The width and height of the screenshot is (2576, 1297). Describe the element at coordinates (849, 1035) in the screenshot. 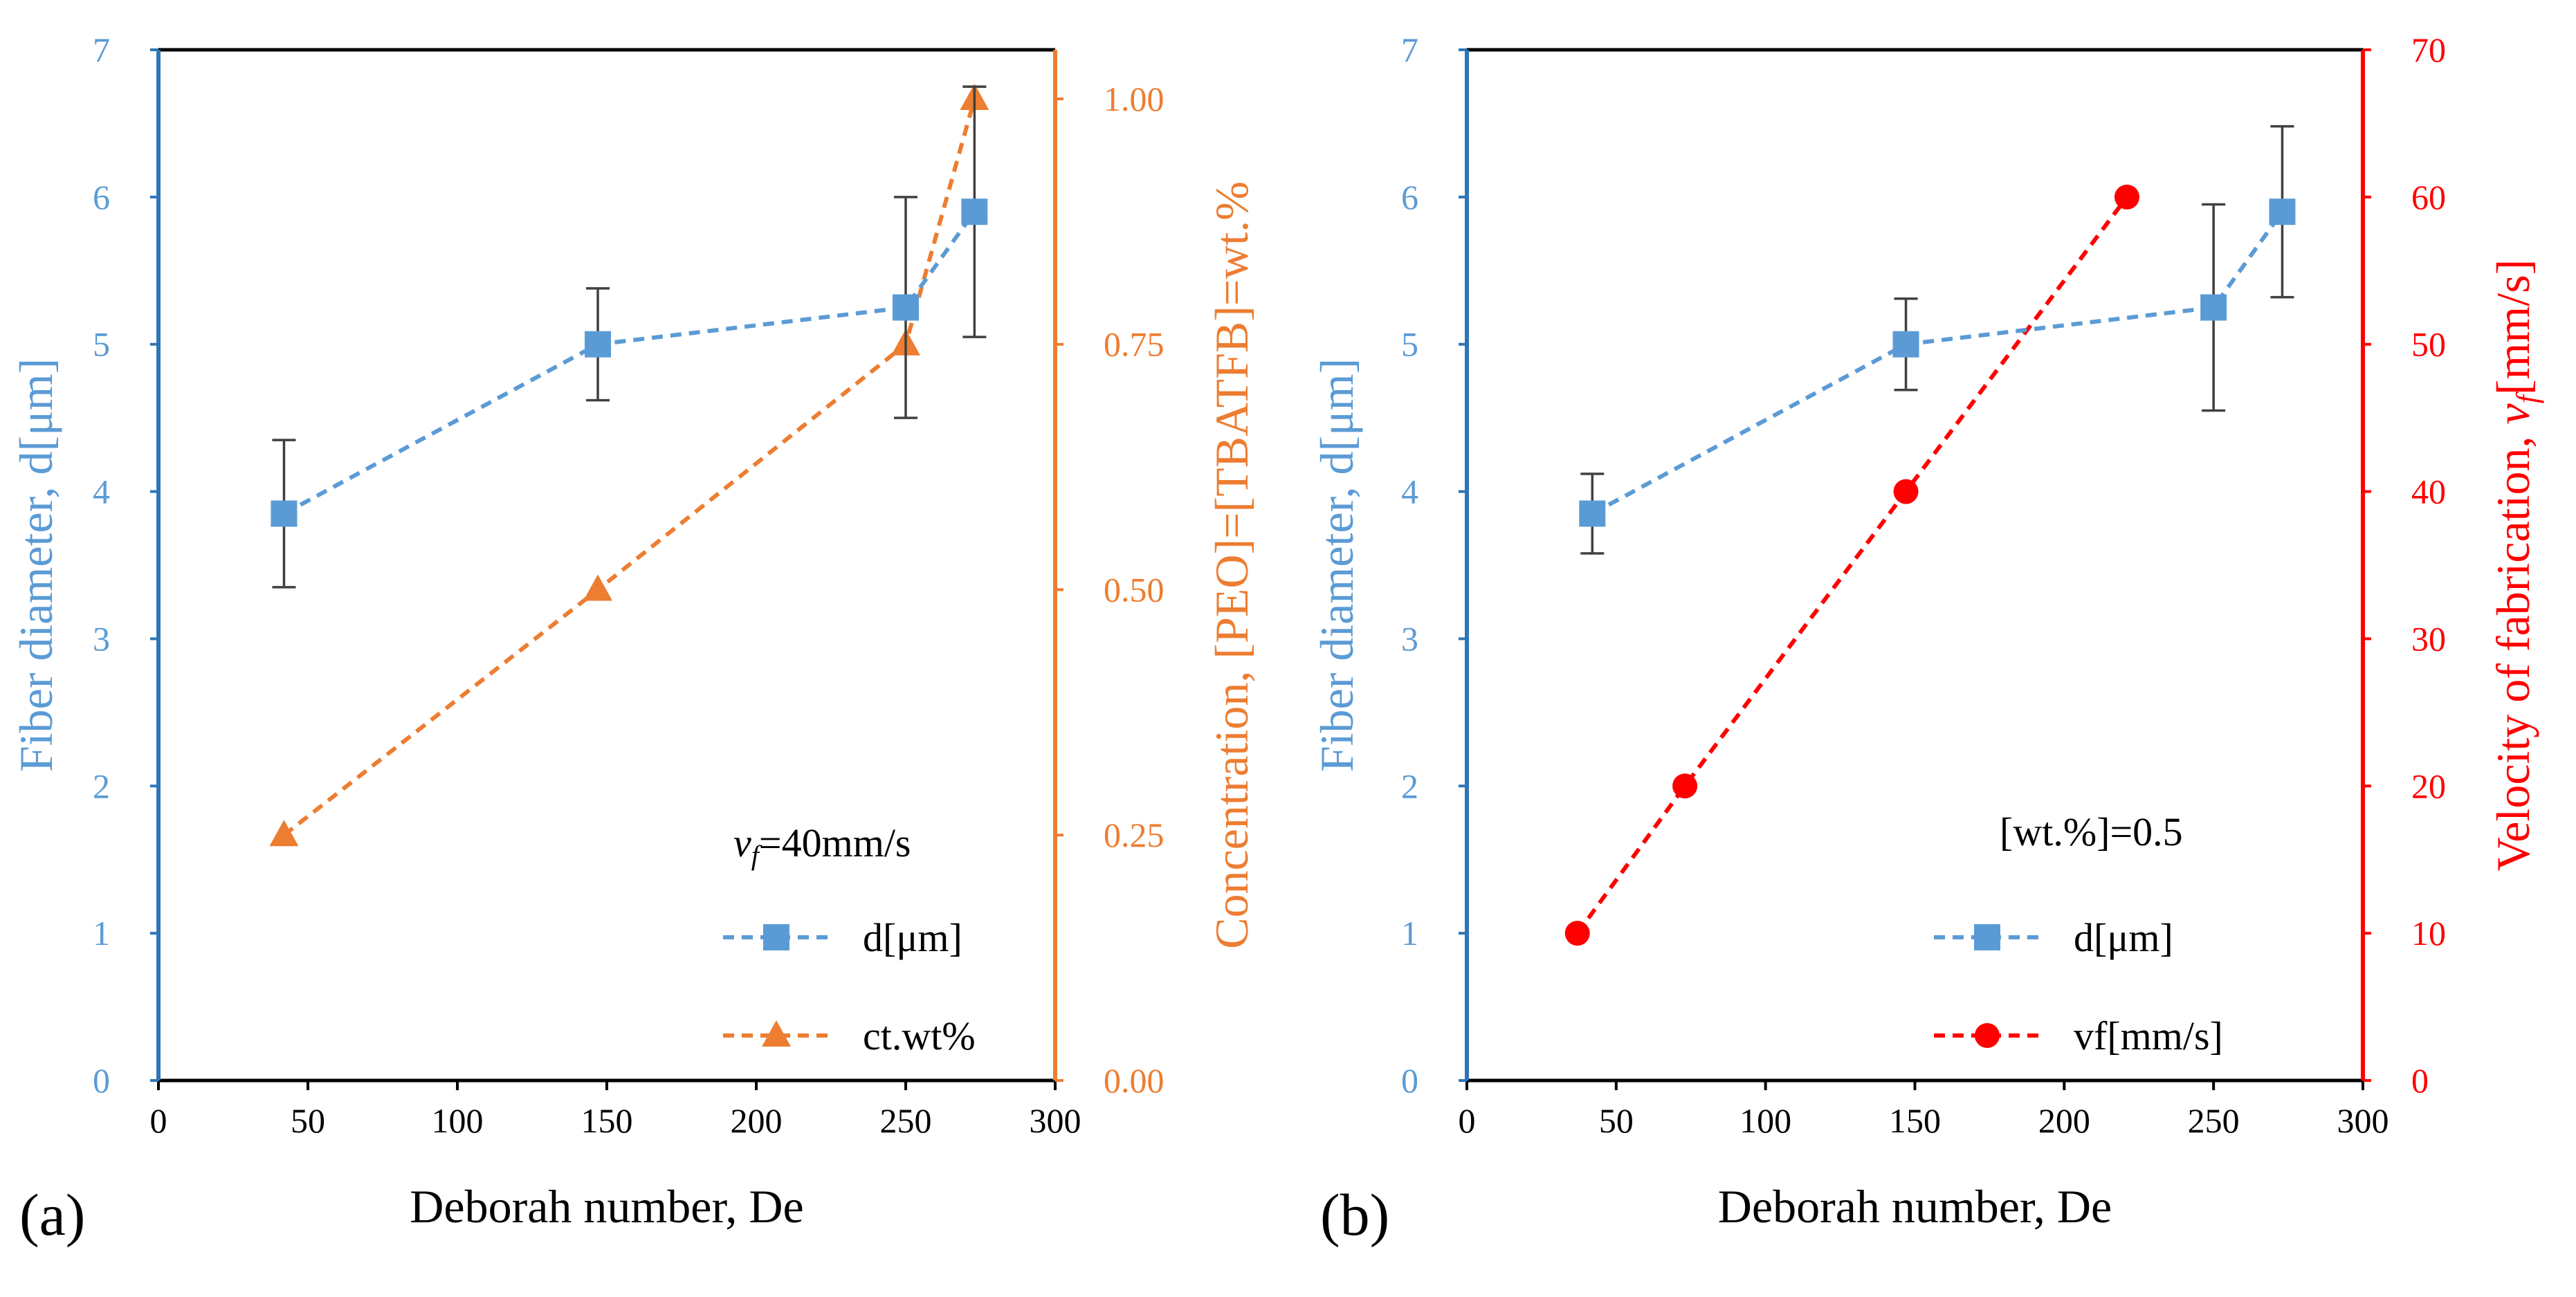

I see `legend-entry-1: ct.wt%` at that location.